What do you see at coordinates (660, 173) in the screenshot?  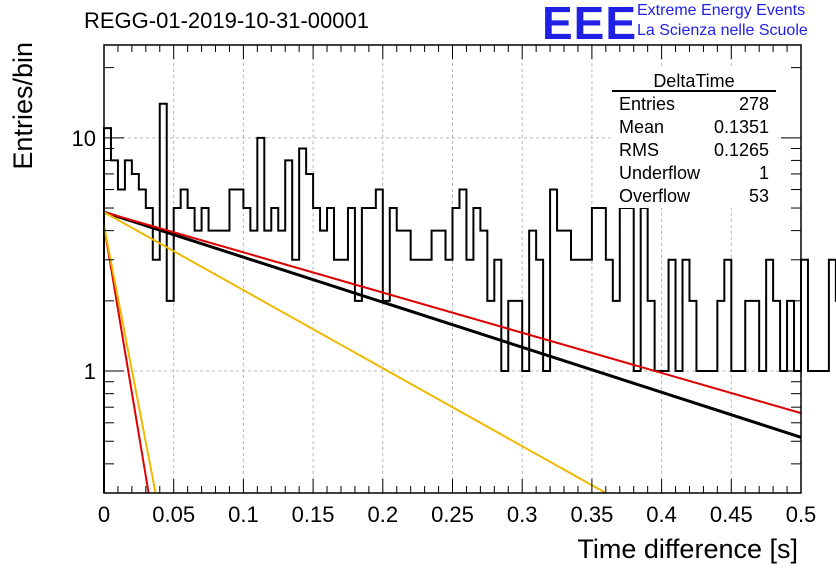 I see `stat-label-underflow: Underflow` at bounding box center [660, 173].